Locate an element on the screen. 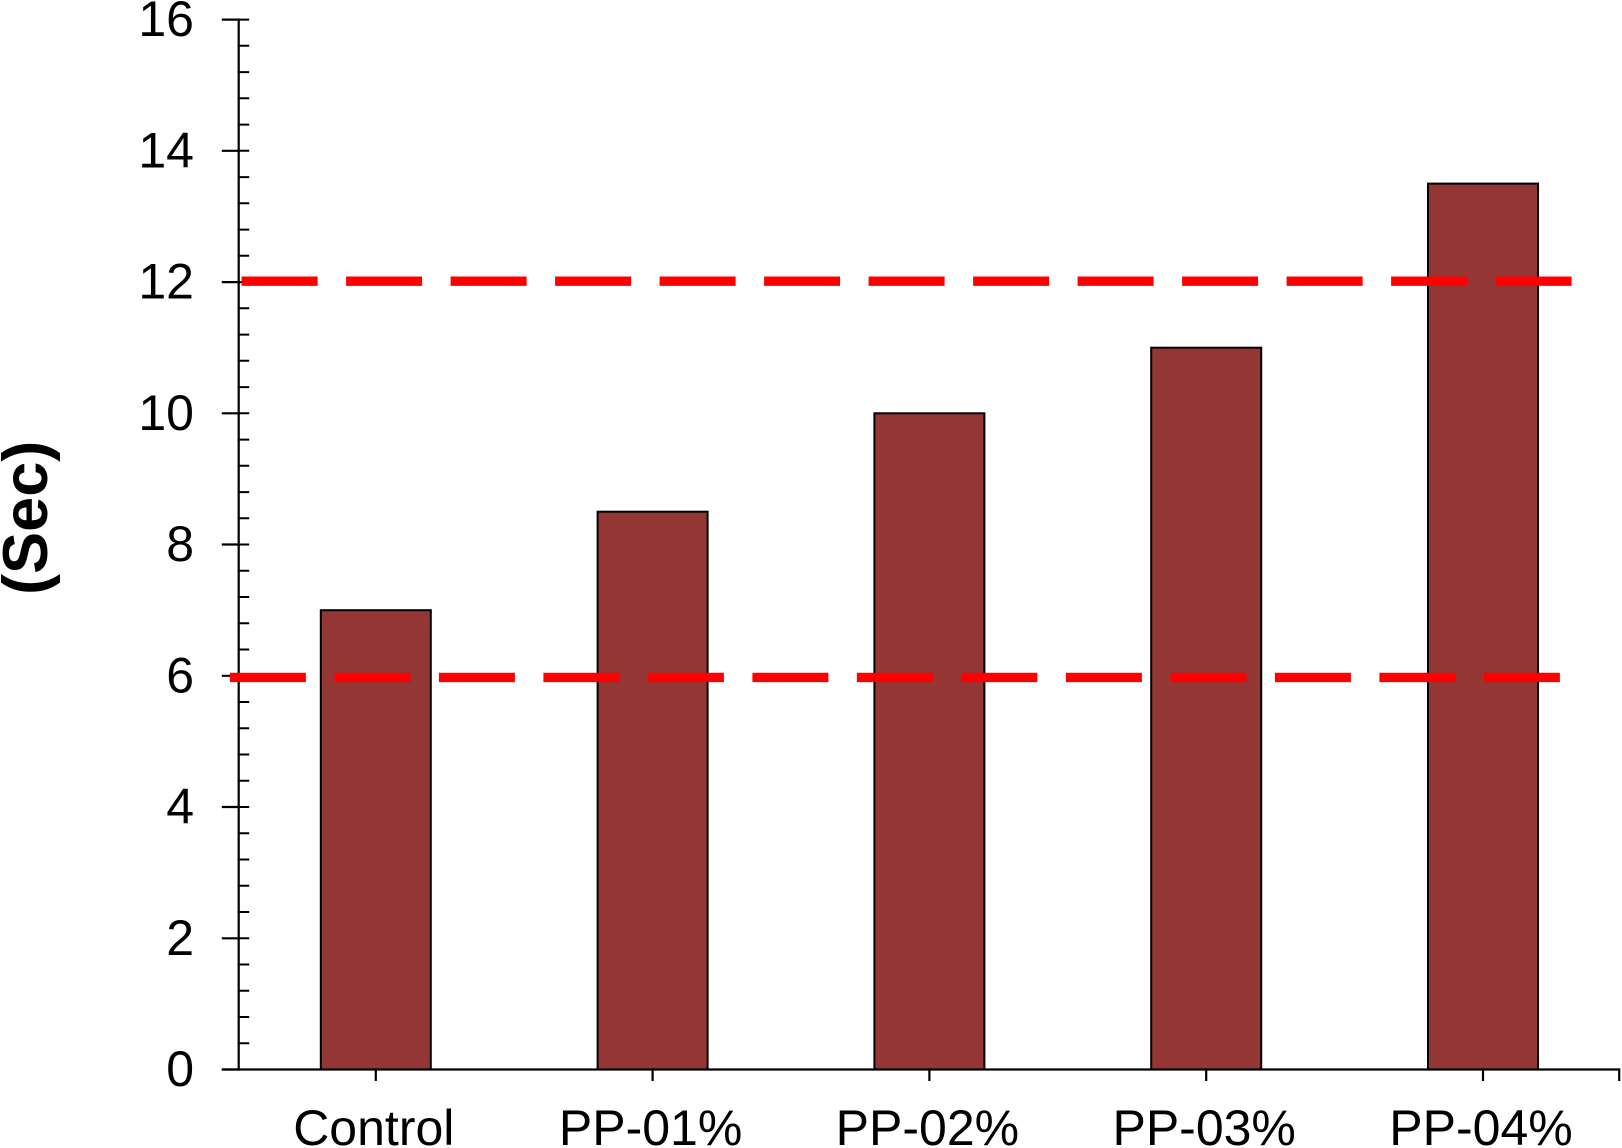 The image size is (1622, 1148). svg-text: (Sec) is located at coordinates (30, 518).